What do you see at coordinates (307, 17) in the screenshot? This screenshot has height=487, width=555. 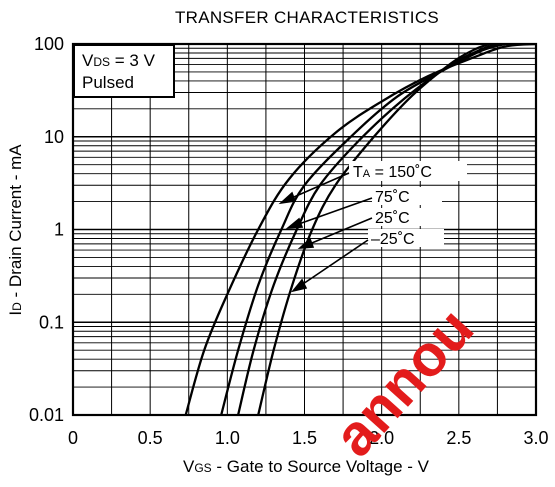 I see `chart-title: TRANSFER CHARACTERISTICS` at bounding box center [307, 17].